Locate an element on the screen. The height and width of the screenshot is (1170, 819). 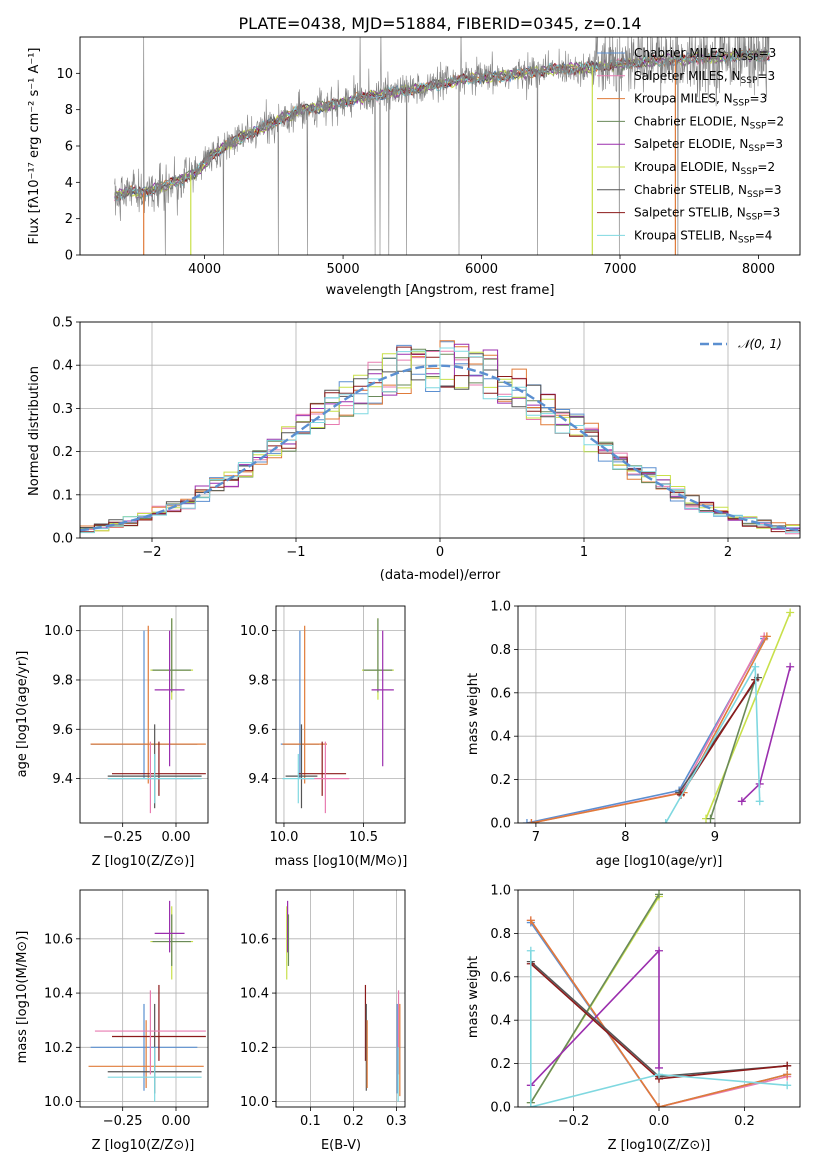
y-tick-label: 2 is located at coordinates (69, 219).